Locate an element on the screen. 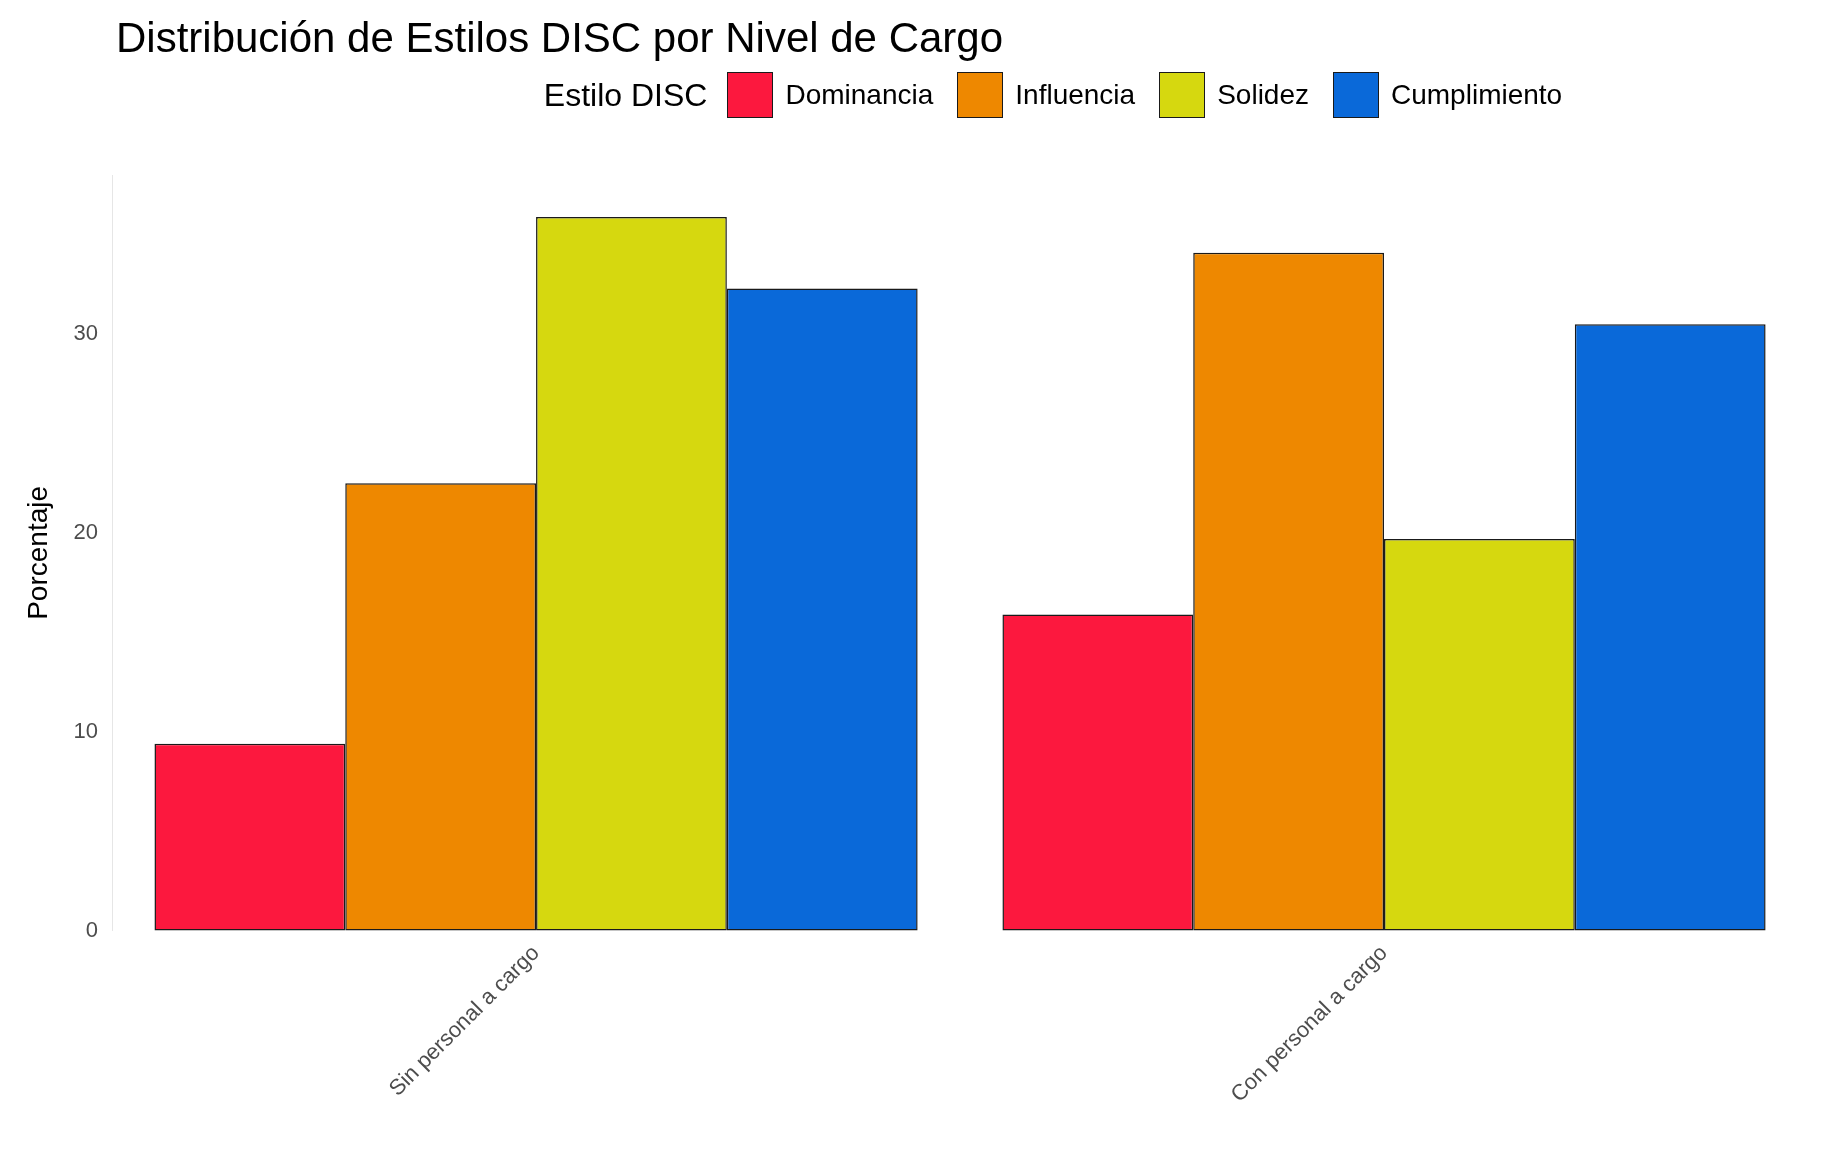 This screenshot has height=1164, width=1823. chart-title: Distribución de Estilos DISC por Nivel de Cargo is located at coordinates (560, 38).